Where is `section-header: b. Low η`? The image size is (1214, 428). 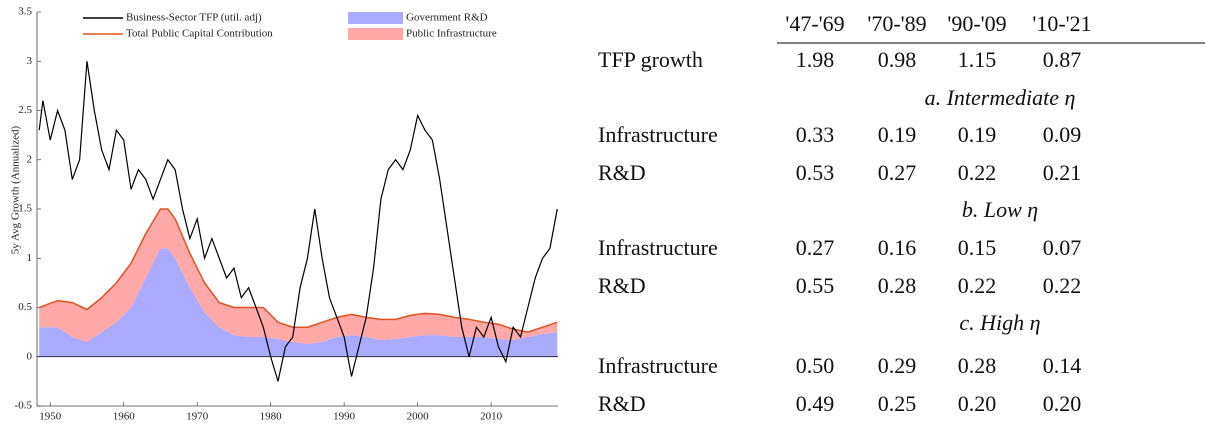
section-header: b. Low η is located at coordinates (1000, 209).